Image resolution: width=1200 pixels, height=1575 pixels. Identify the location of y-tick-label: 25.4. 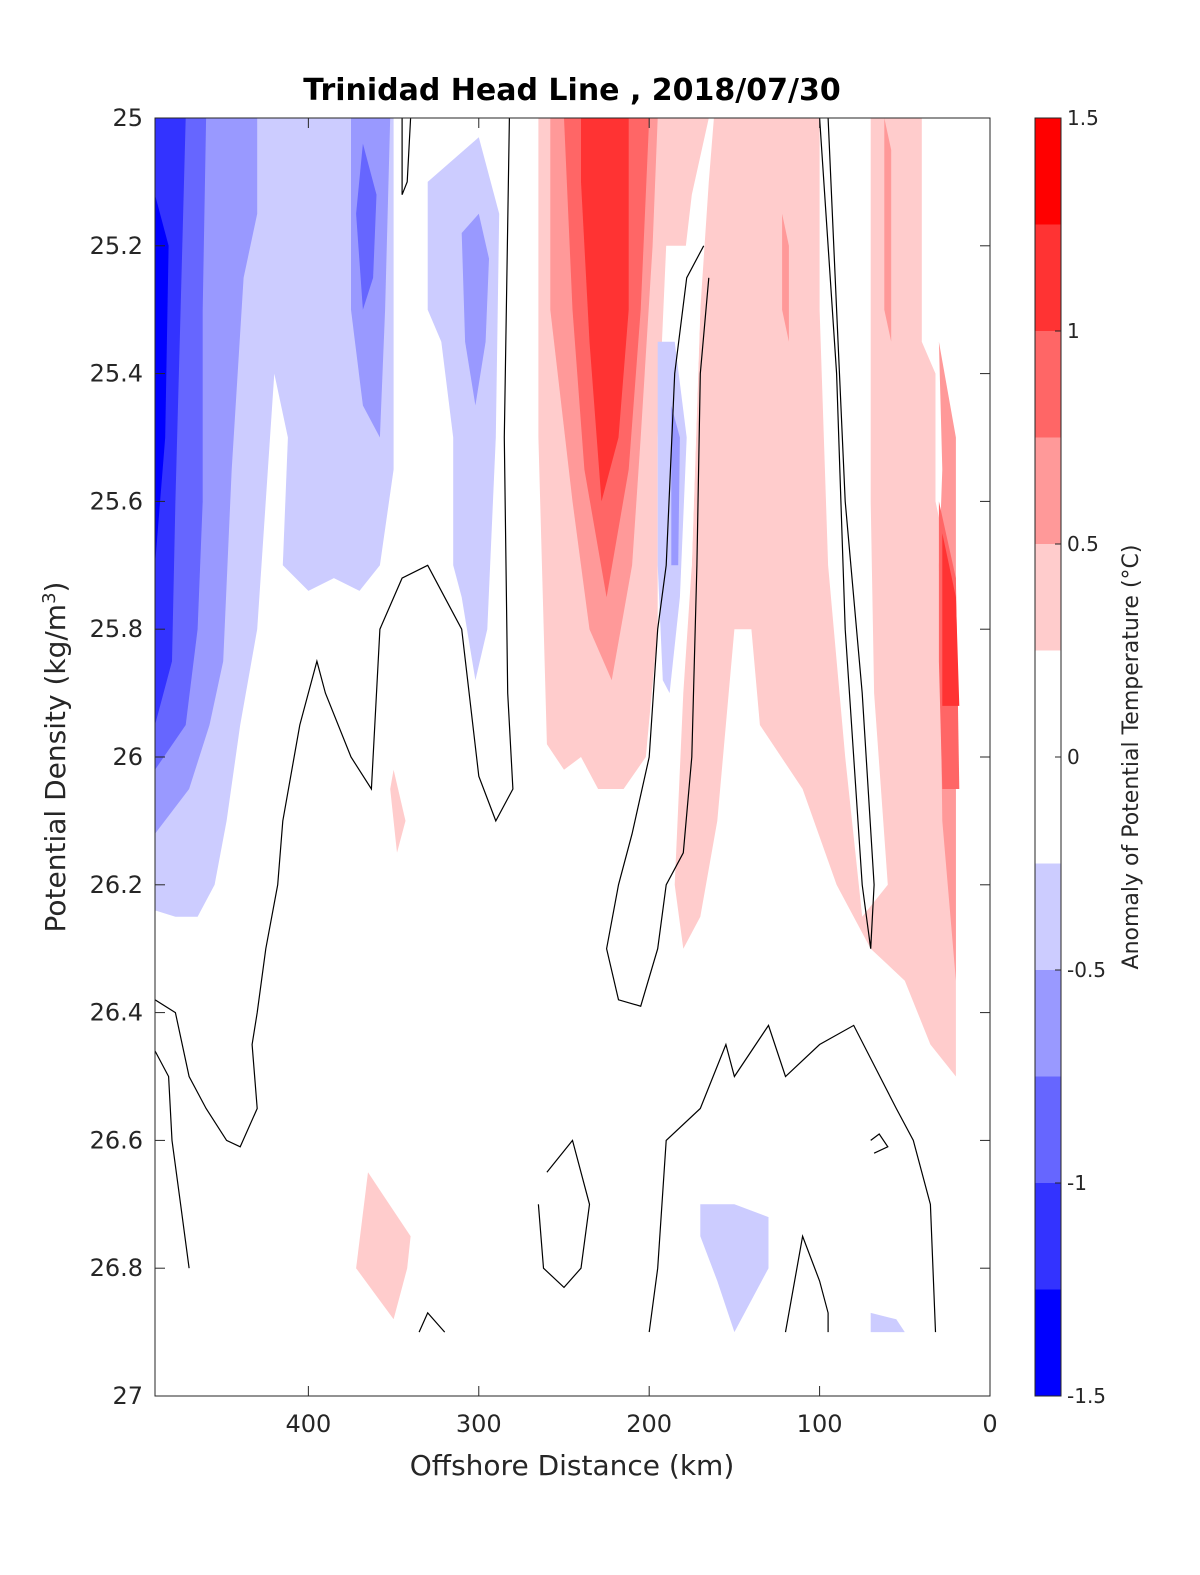
(116, 374).